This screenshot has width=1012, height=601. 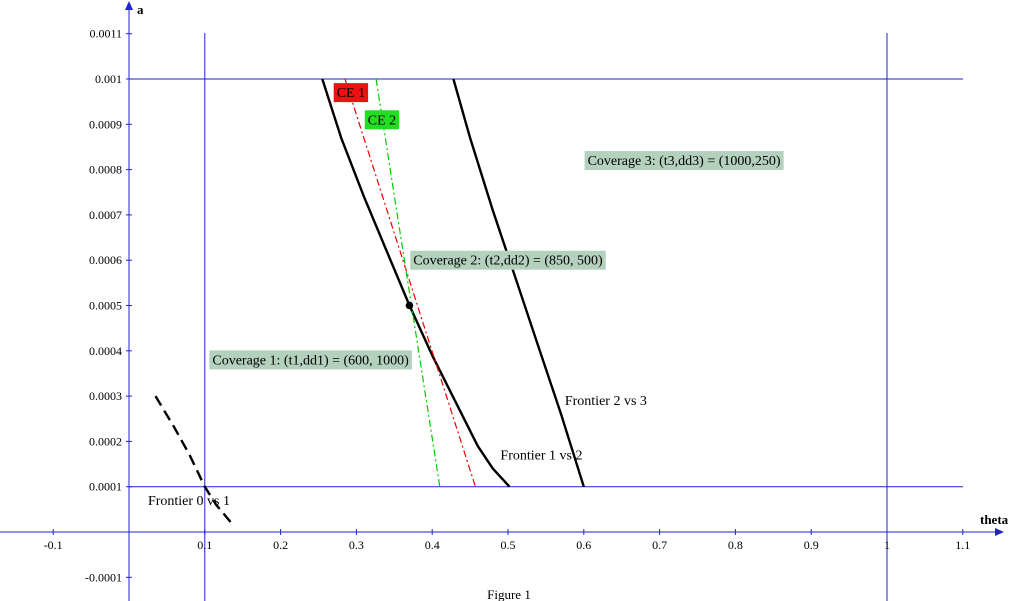 I want to click on x-tick-label: 0.1, so click(x=204, y=545).